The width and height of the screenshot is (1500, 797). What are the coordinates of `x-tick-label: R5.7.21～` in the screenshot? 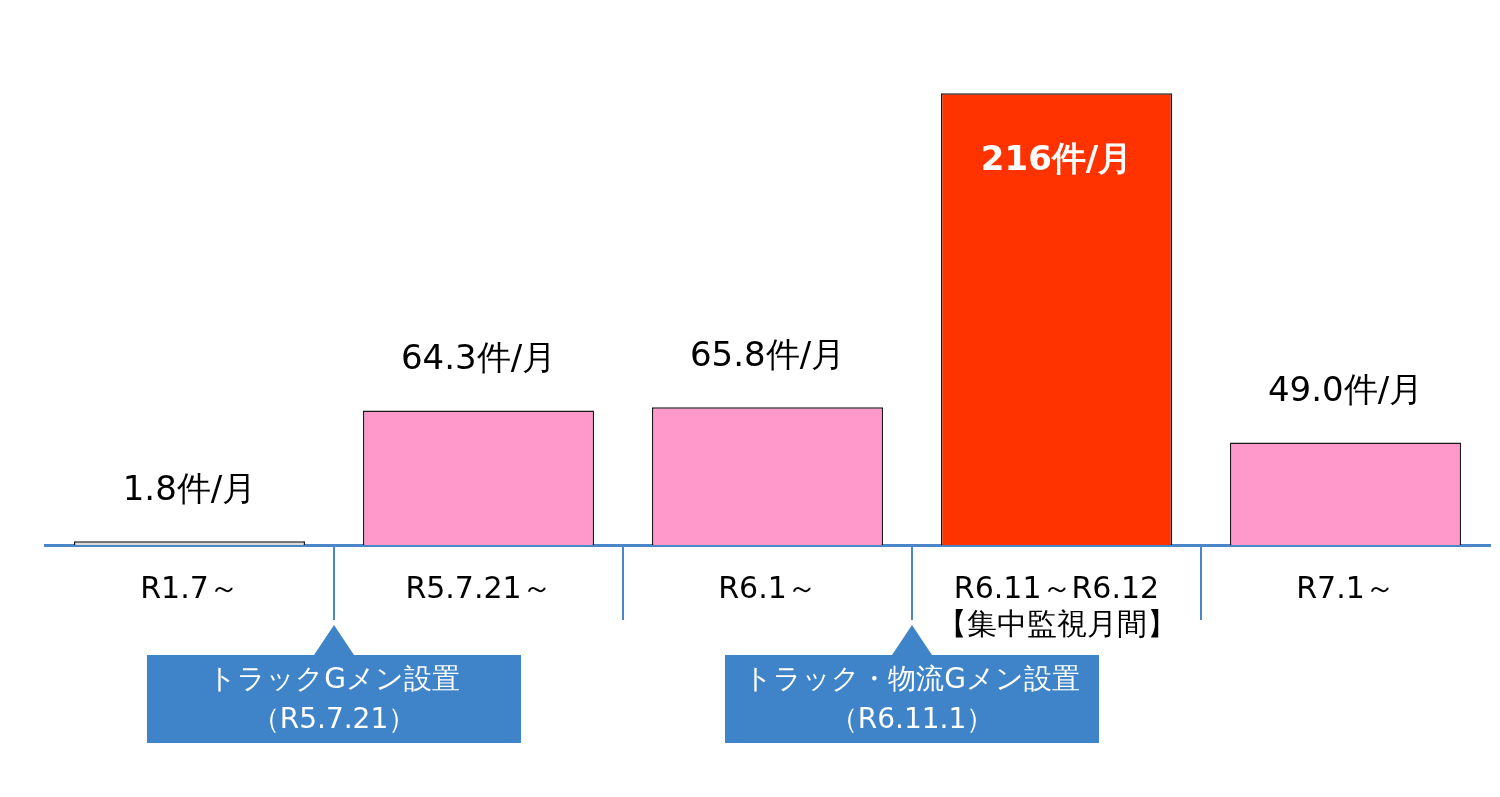 It's located at (478, 587).